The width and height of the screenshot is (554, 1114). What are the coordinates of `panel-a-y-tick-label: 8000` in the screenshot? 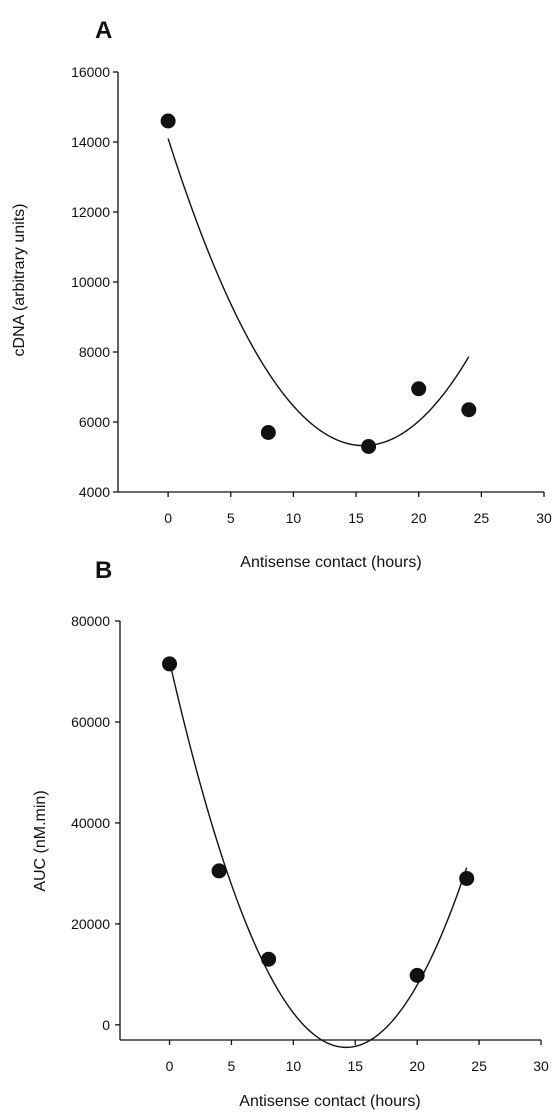 It's located at (94, 352).